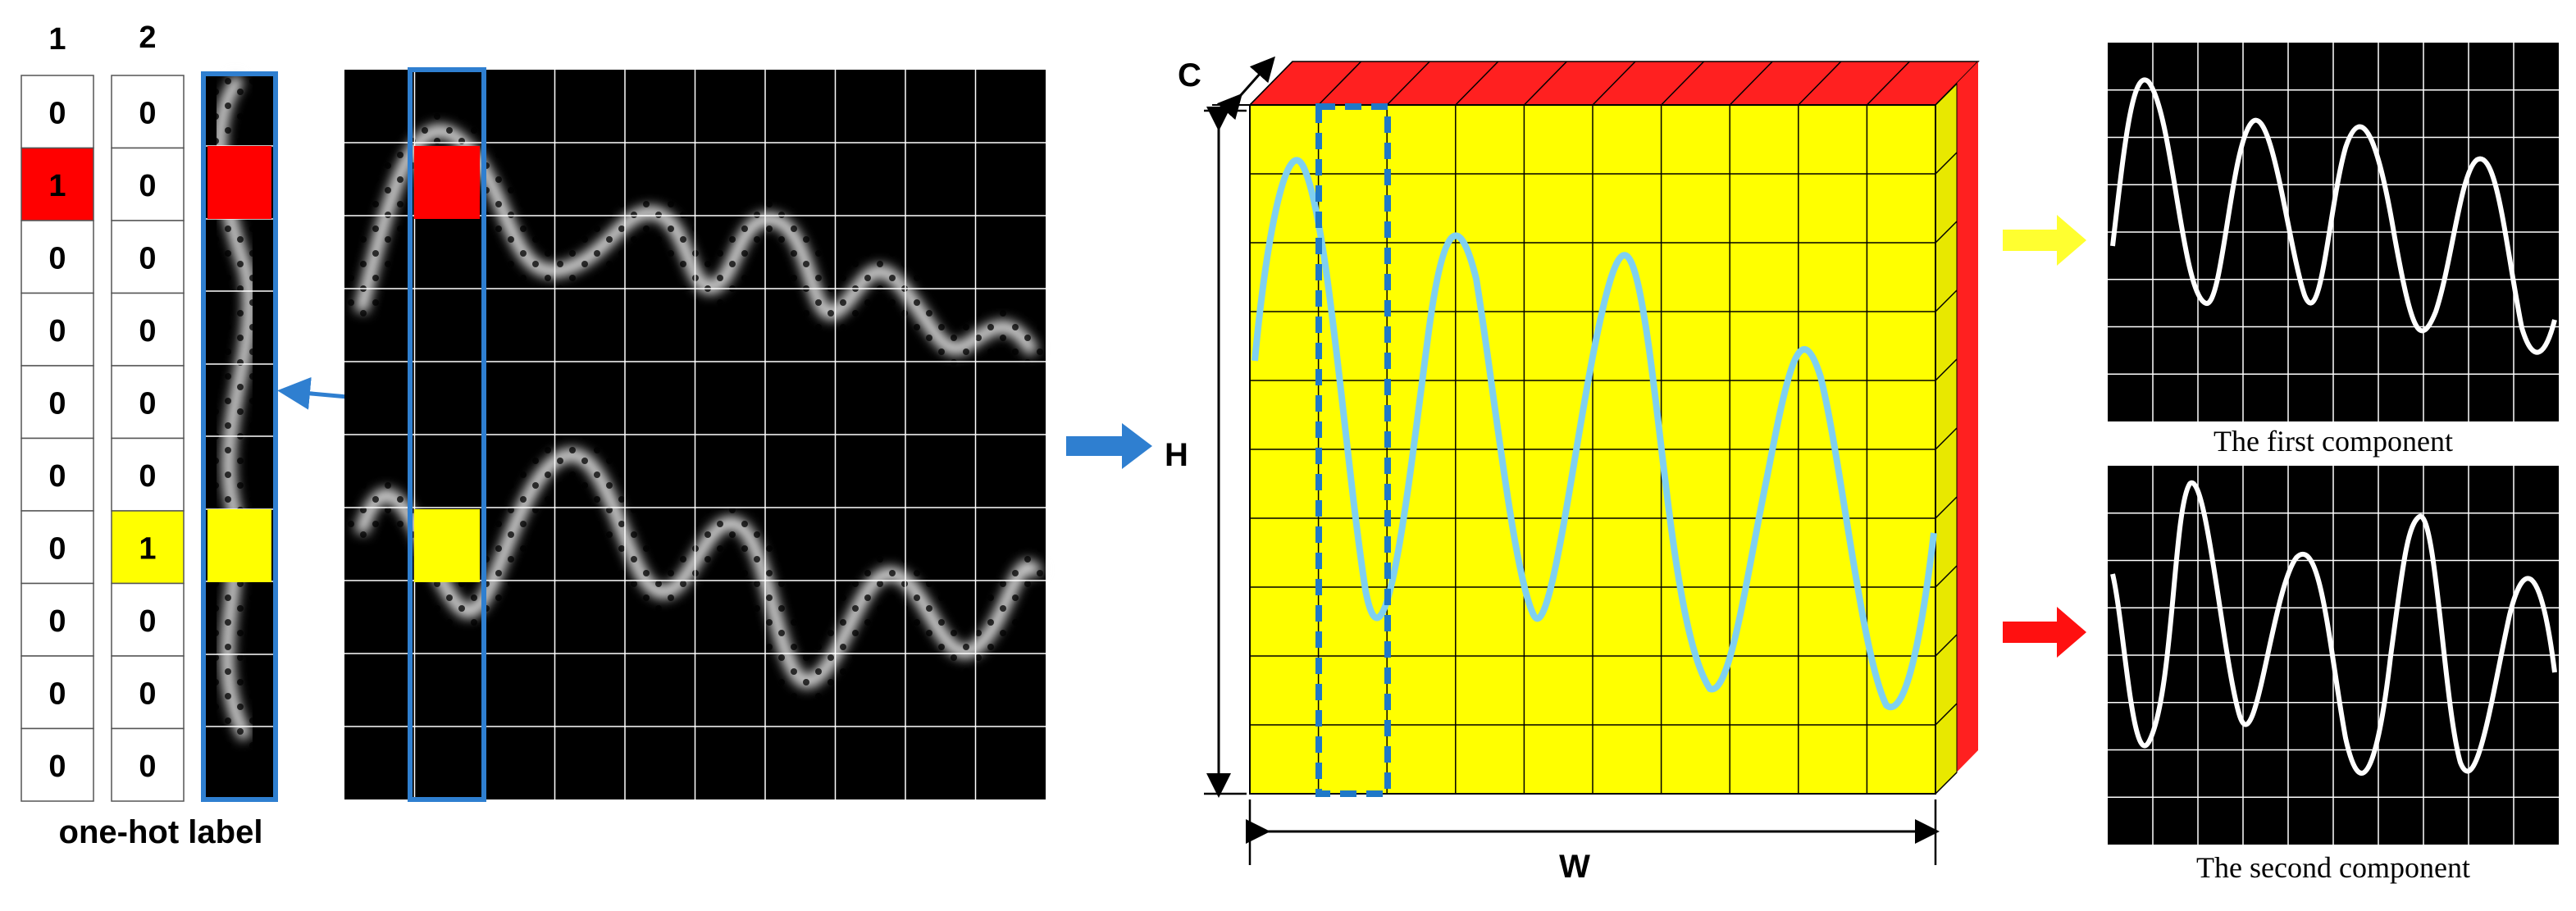  What do you see at coordinates (2333, 867) in the screenshot?
I see `second-component-caption: The second component` at bounding box center [2333, 867].